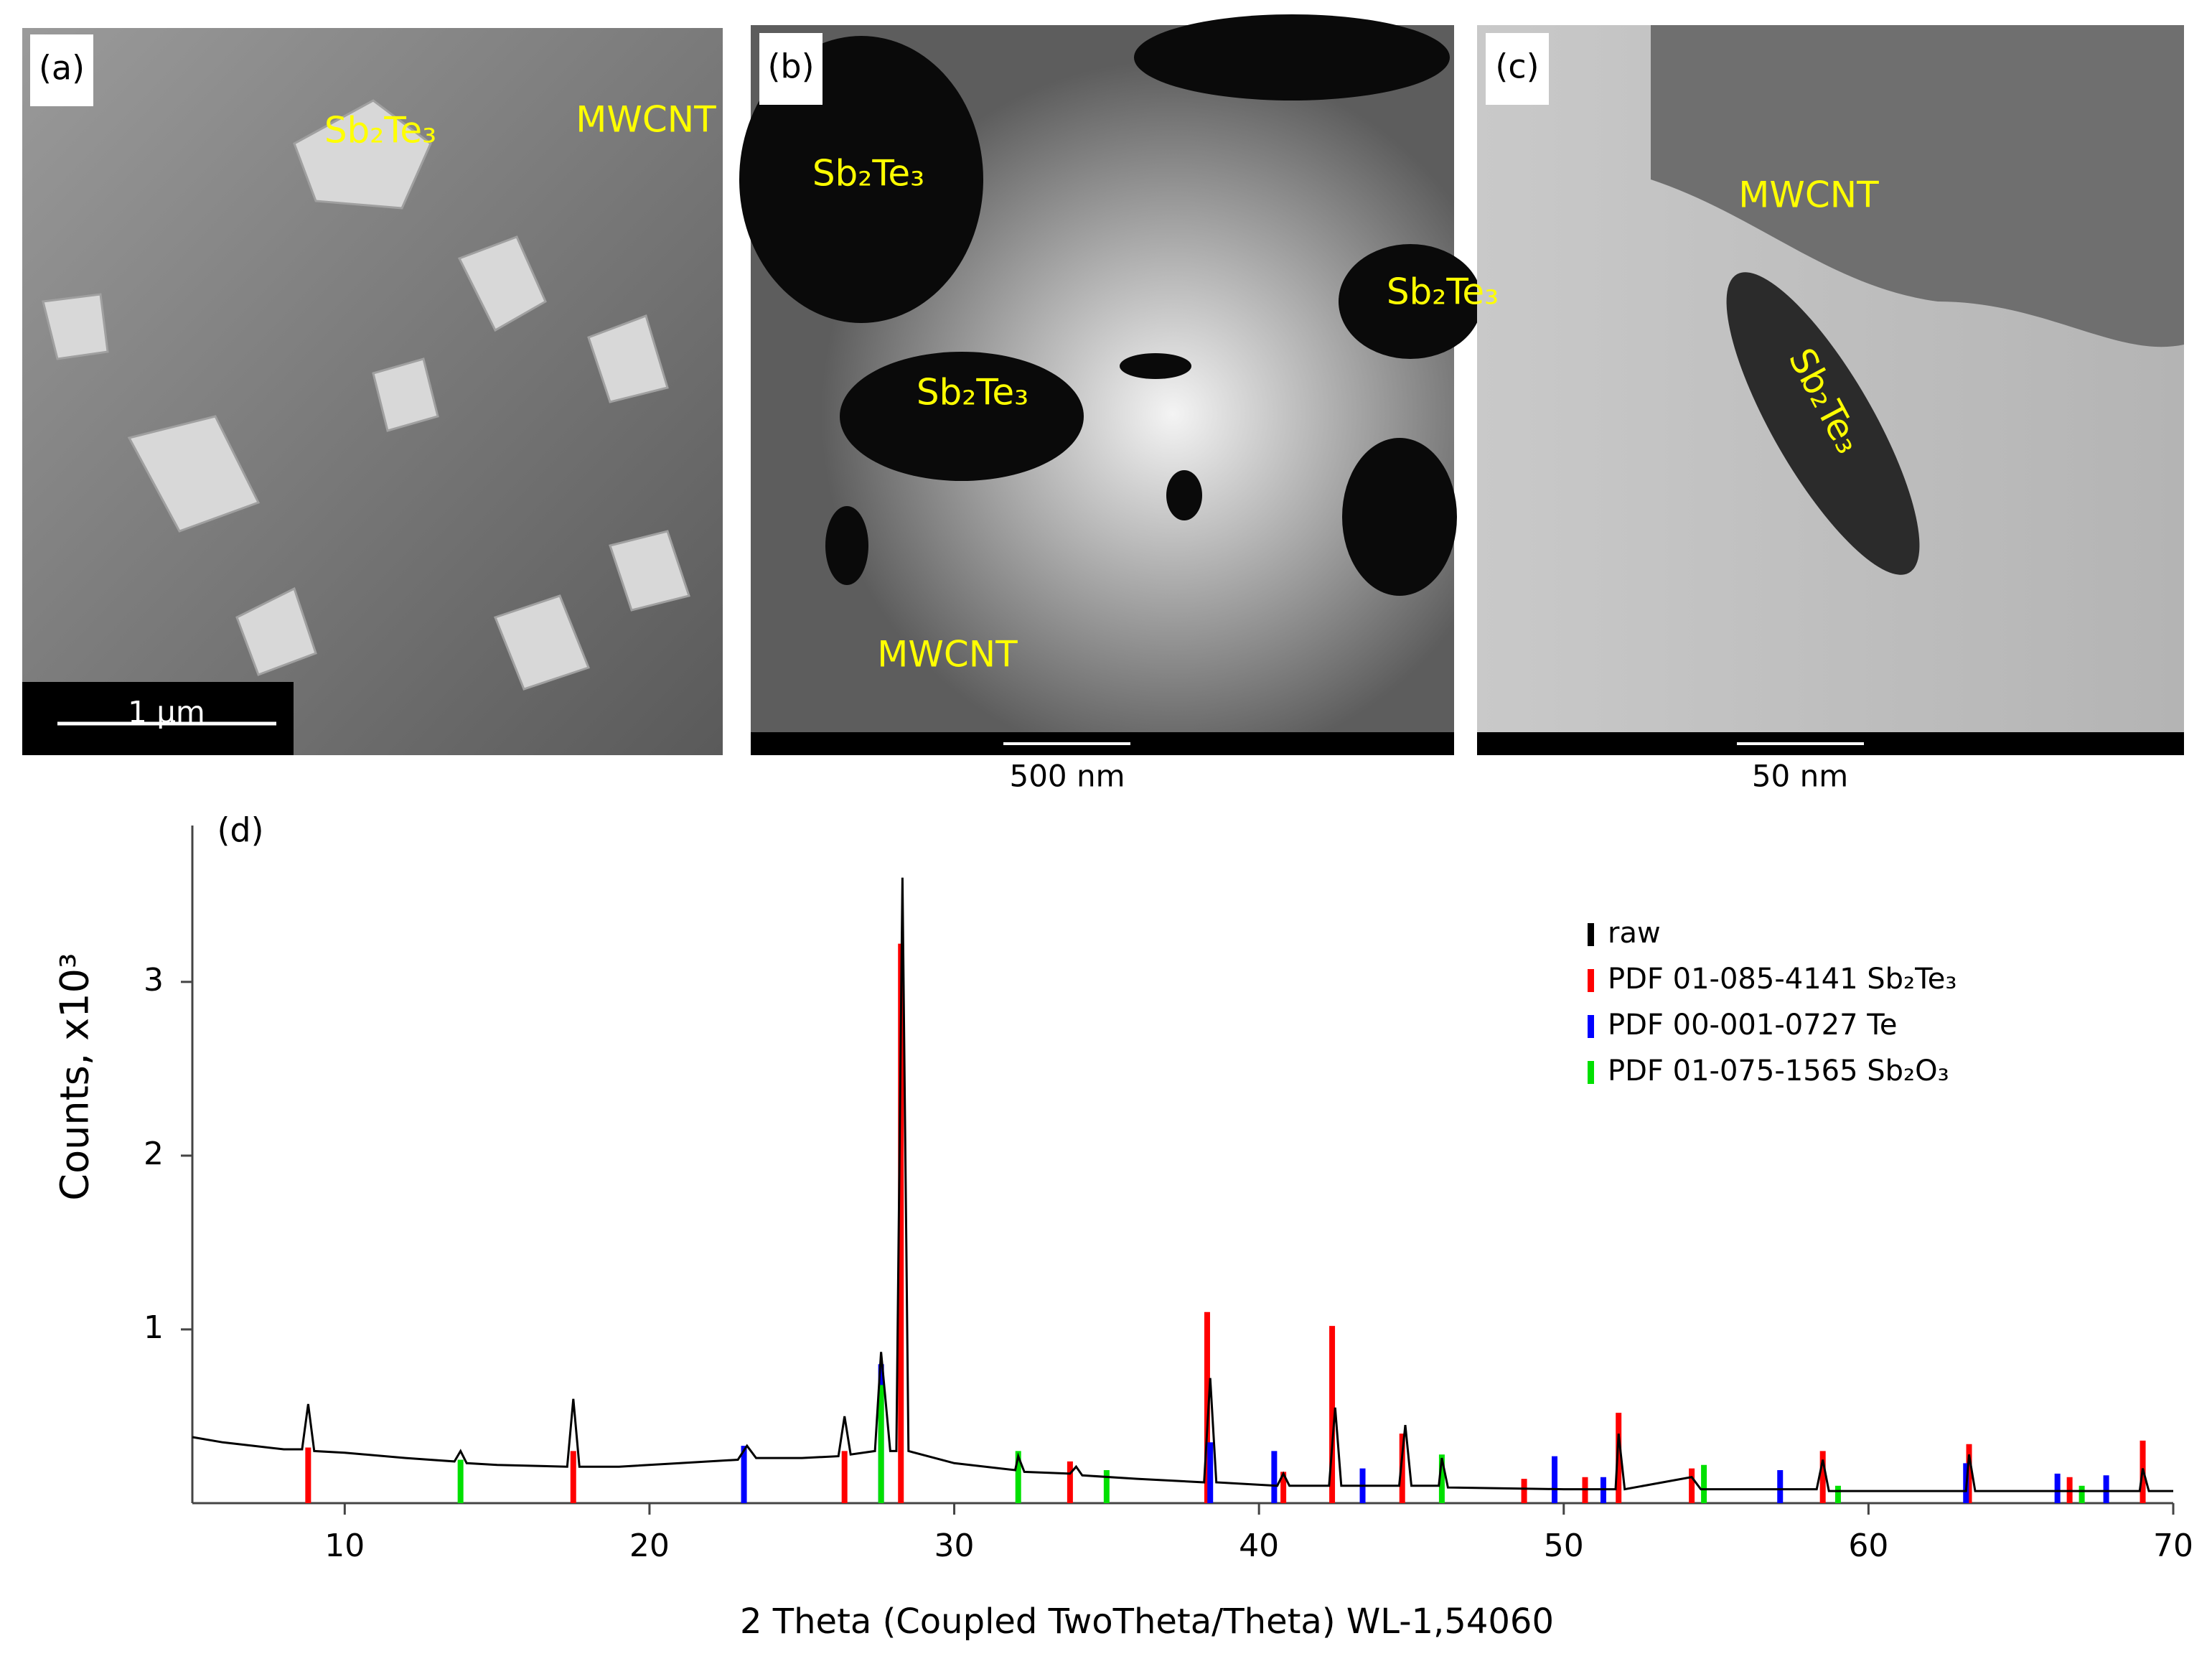 The image size is (2212, 1674). What do you see at coordinates (154, 980) in the screenshot?
I see `y-tick-label: 3` at bounding box center [154, 980].